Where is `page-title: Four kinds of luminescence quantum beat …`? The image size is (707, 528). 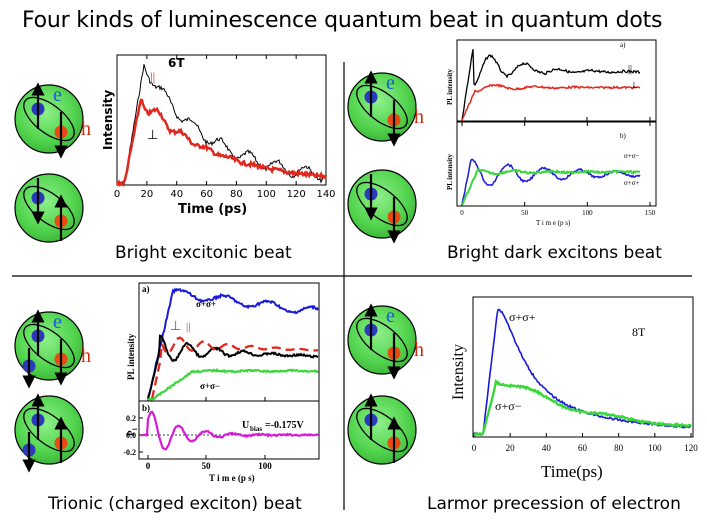 page-title: Four kinds of luminescence quantum beat … is located at coordinates (342, 20).